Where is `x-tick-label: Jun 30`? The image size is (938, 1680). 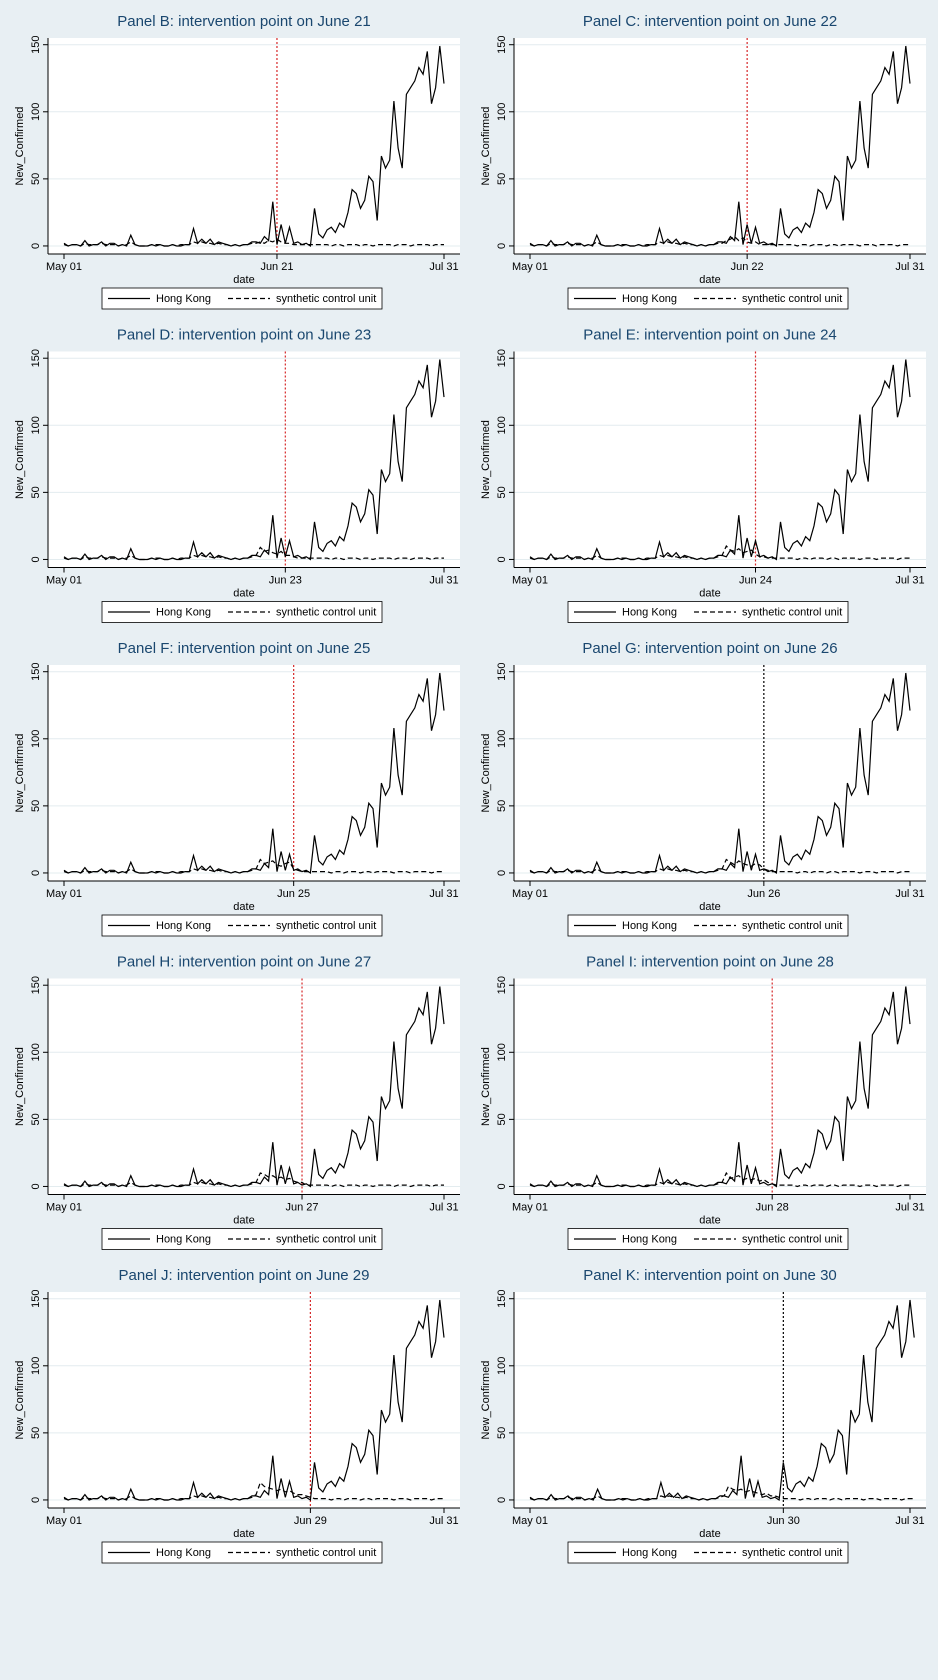
x-tick-label: Jun 30 is located at coordinates (783, 1521).